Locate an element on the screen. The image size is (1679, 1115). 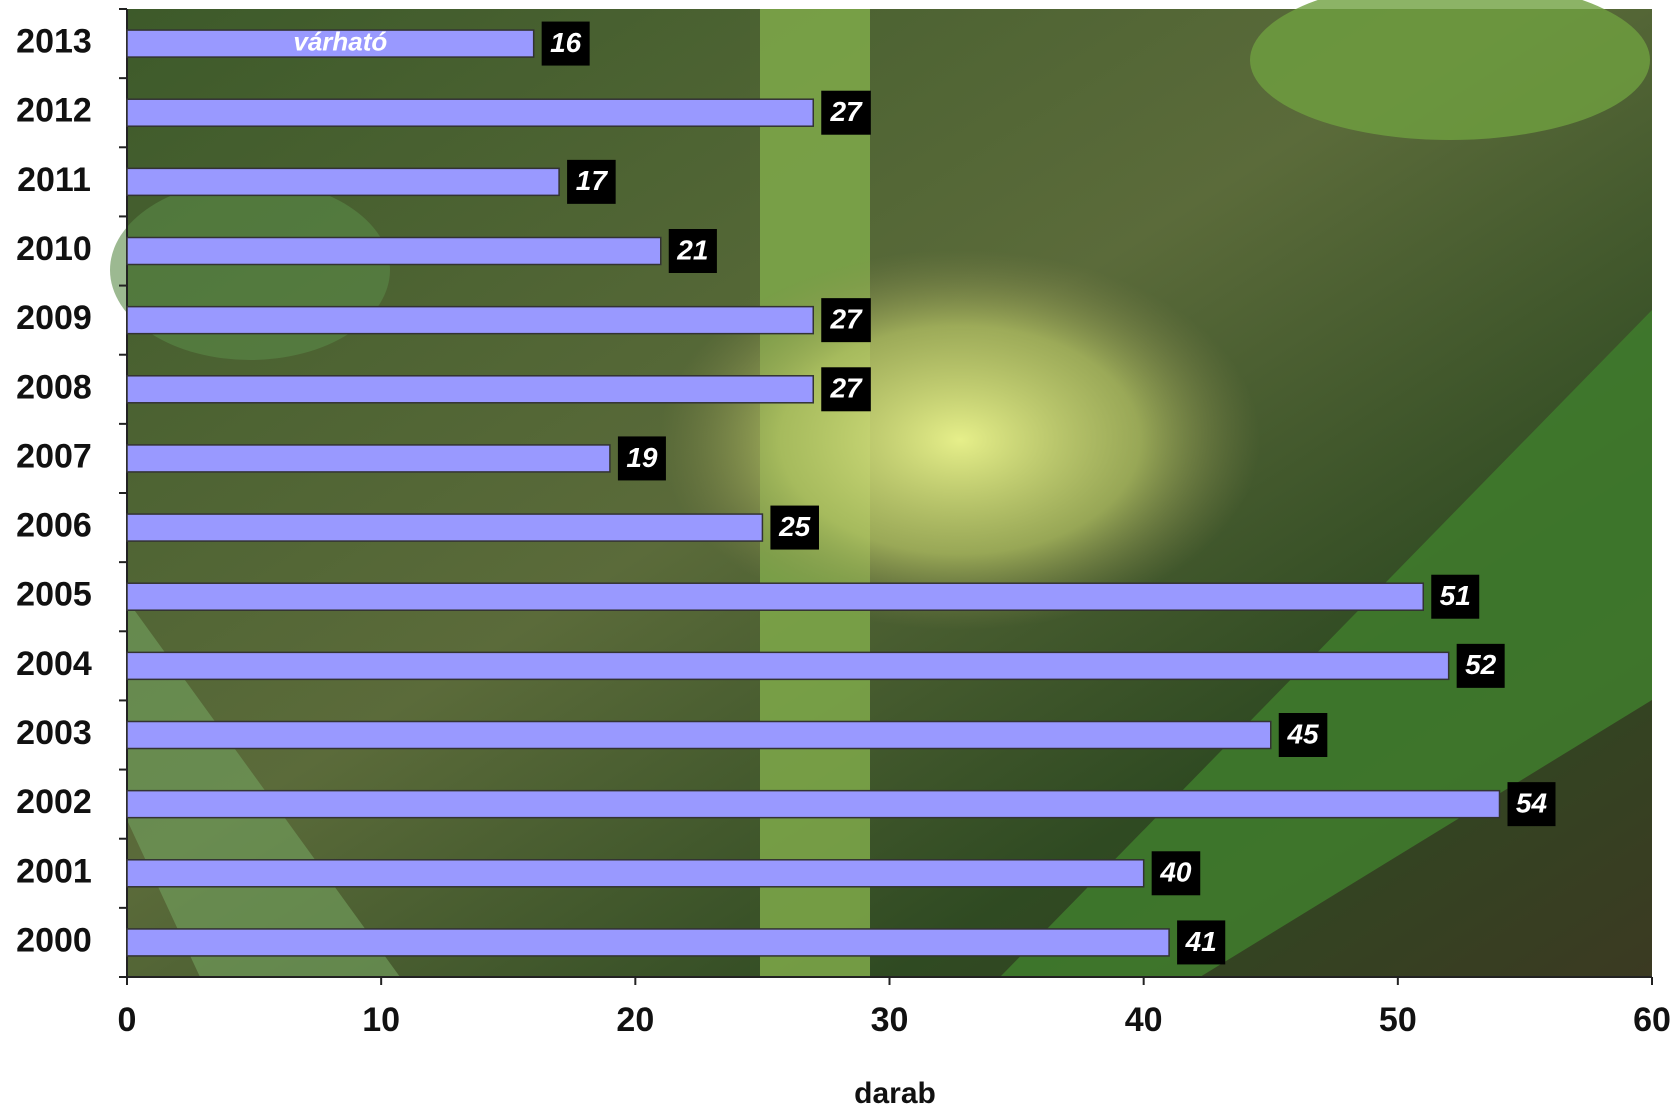
value-label: 21 is located at coordinates (692, 249).